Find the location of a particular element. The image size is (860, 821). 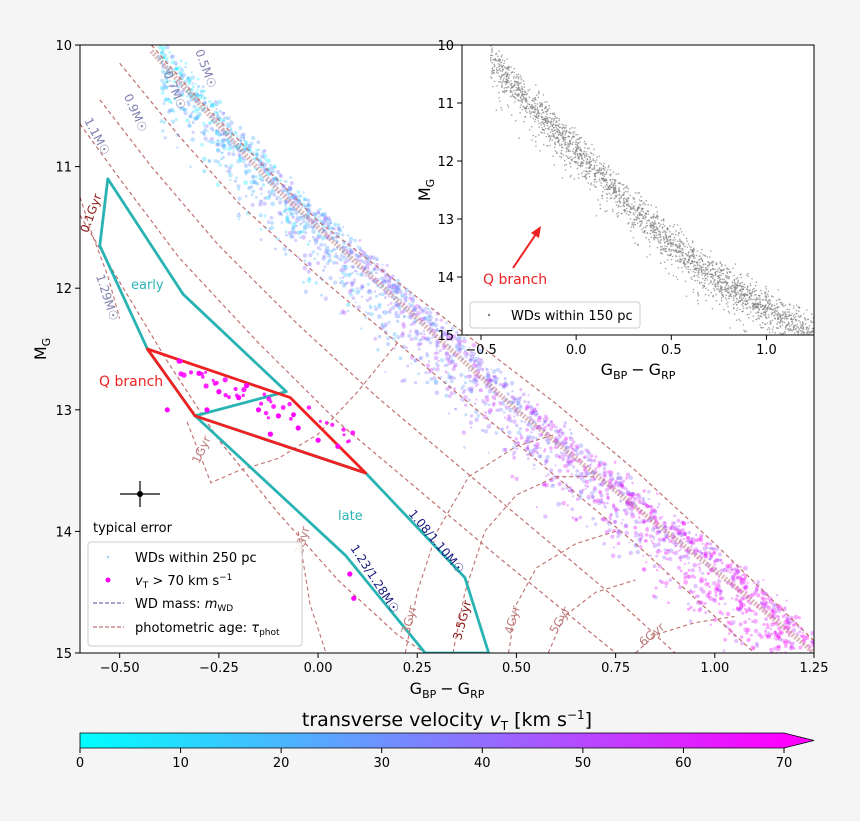

inset-scatter-points is located at coordinates (651, 190).